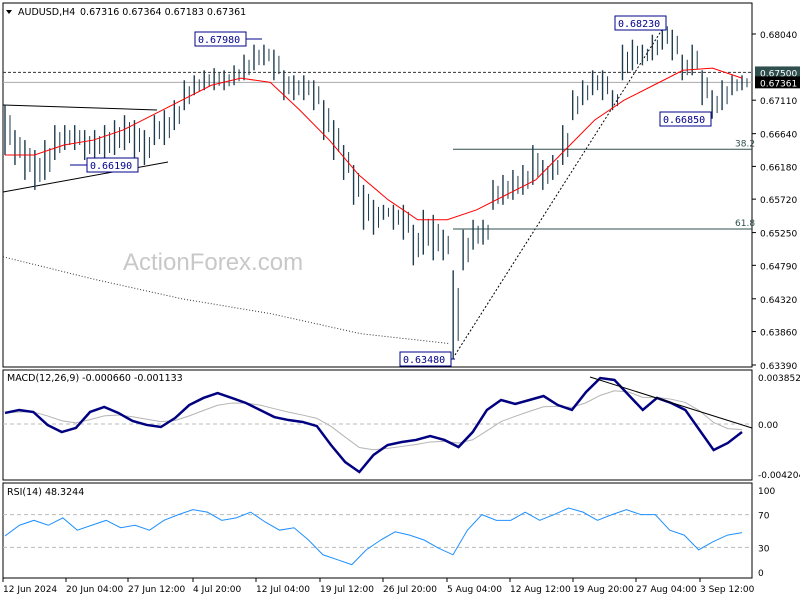 Image resolution: width=800 pixels, height=600 pixels. I want to click on macd-tick-label: 0.003852, so click(779, 379).